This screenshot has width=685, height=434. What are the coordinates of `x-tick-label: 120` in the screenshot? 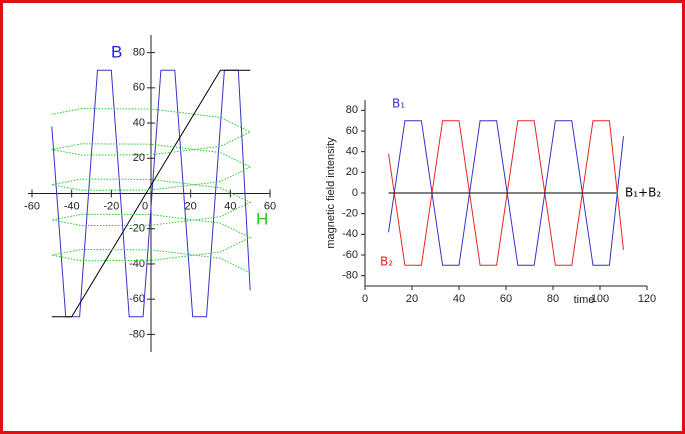 It's located at (647, 299).